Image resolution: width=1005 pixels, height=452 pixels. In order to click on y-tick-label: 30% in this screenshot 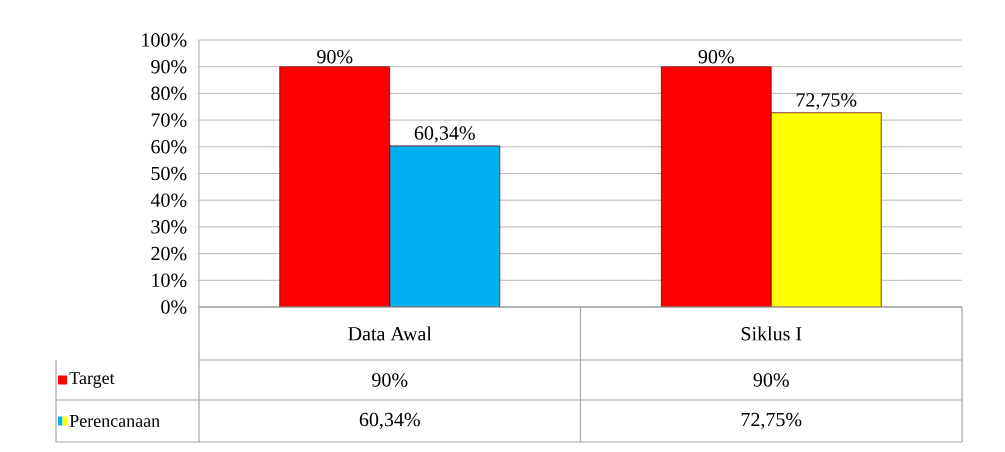, I will do `click(169, 227)`.